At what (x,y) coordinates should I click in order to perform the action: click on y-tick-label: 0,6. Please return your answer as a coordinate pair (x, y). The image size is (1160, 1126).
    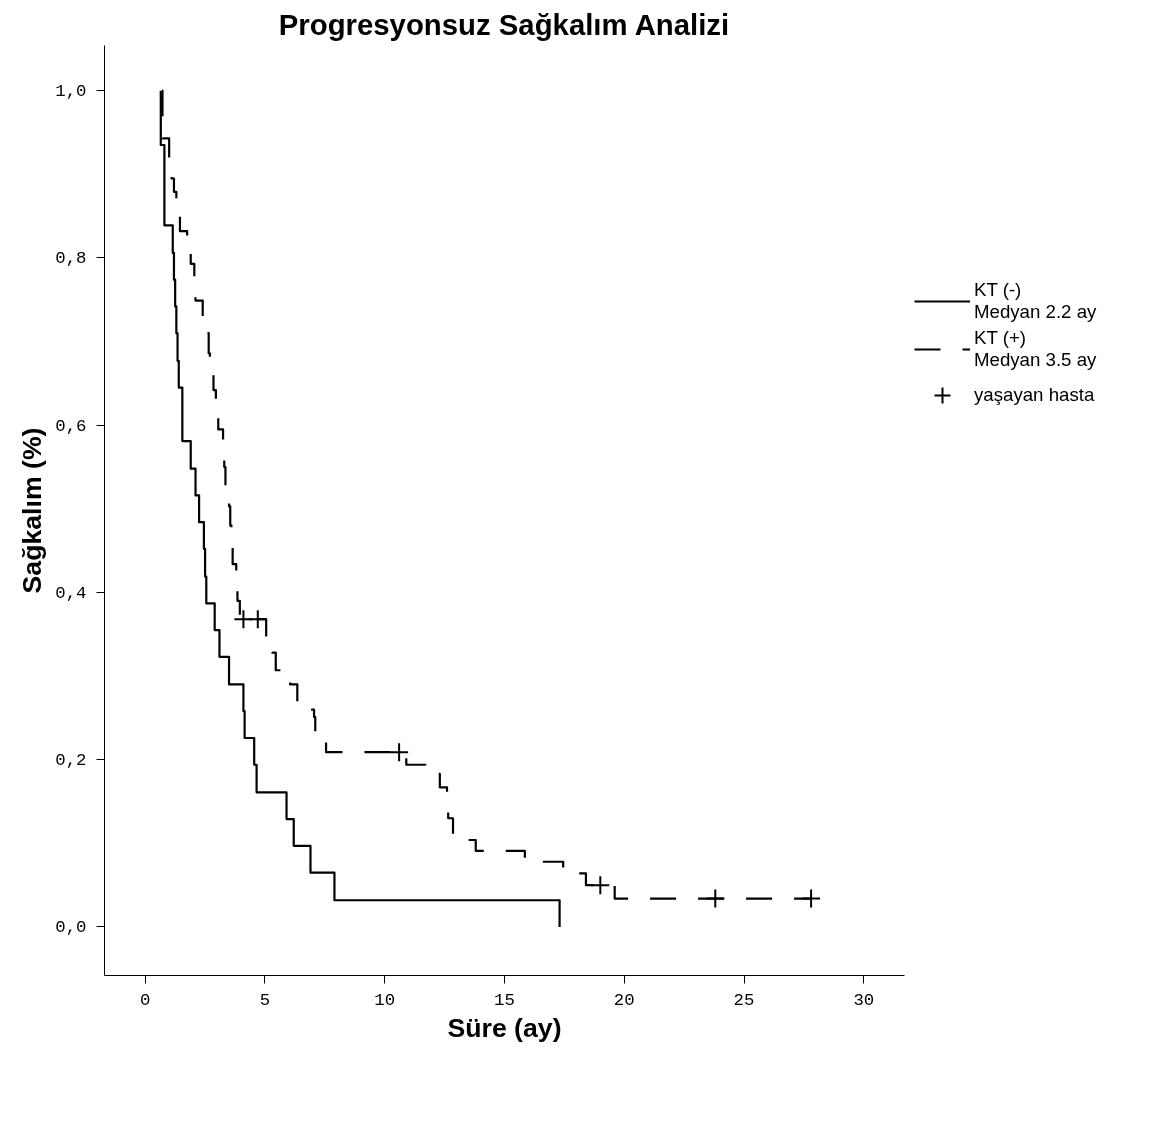
    Looking at the image, I should click on (71, 426).